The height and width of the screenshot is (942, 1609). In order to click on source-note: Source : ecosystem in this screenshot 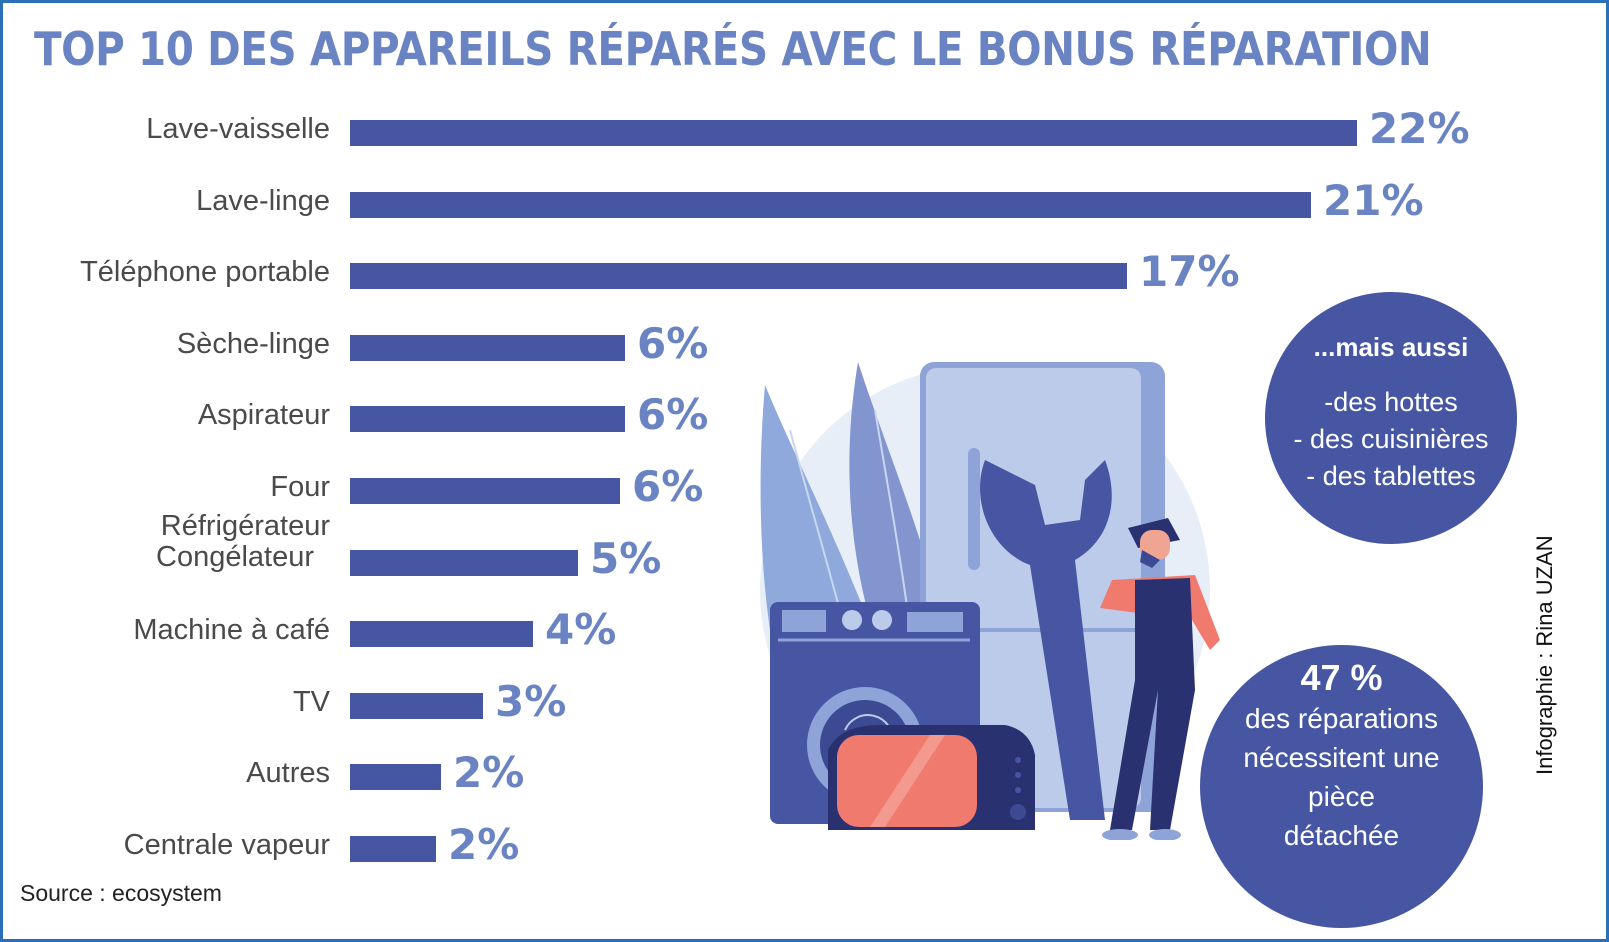, I will do `click(121, 893)`.